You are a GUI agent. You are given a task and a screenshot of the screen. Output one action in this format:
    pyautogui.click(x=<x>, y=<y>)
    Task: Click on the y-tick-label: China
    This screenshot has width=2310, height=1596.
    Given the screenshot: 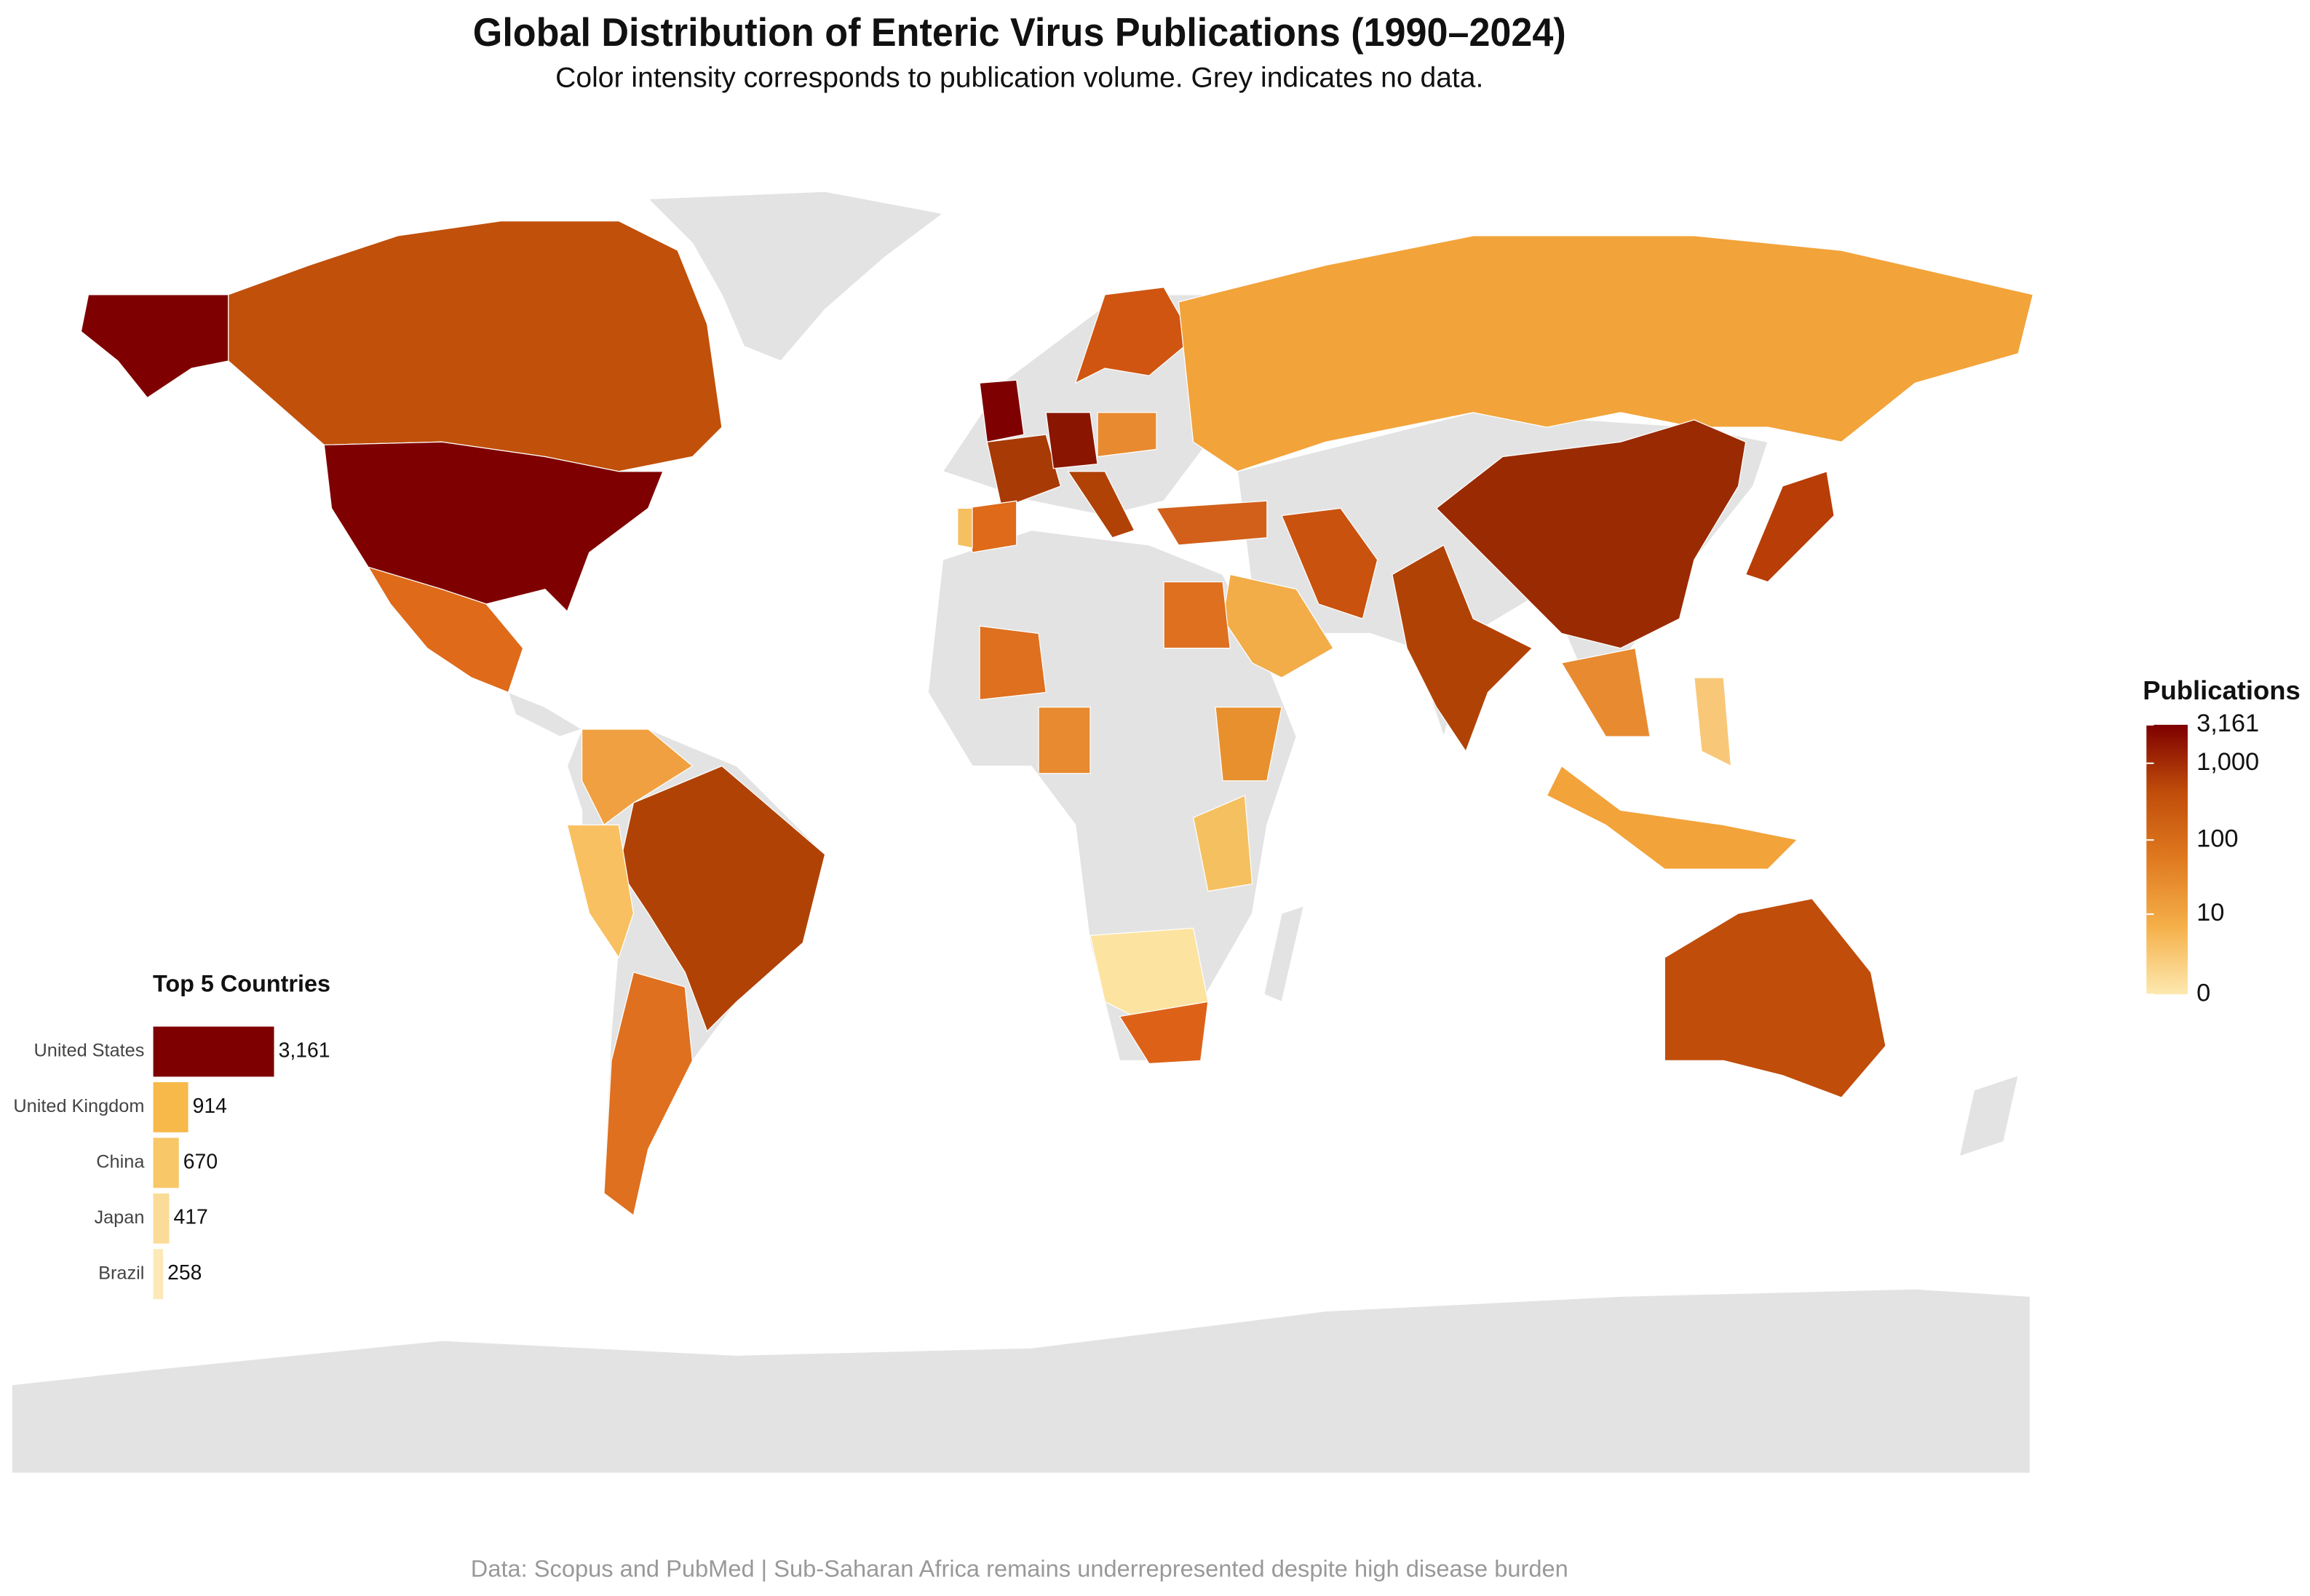 What is the action you would take?
    pyautogui.click(x=120, y=1162)
    